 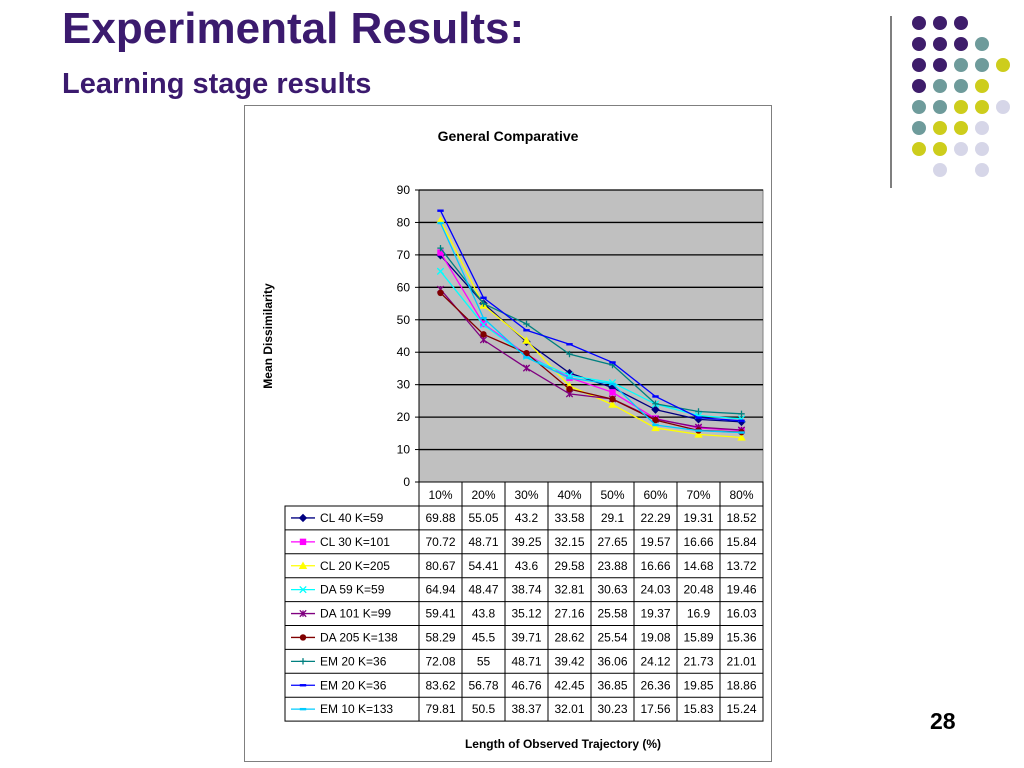 I want to click on legend-label: DA 59 K=59, so click(x=352, y=590).